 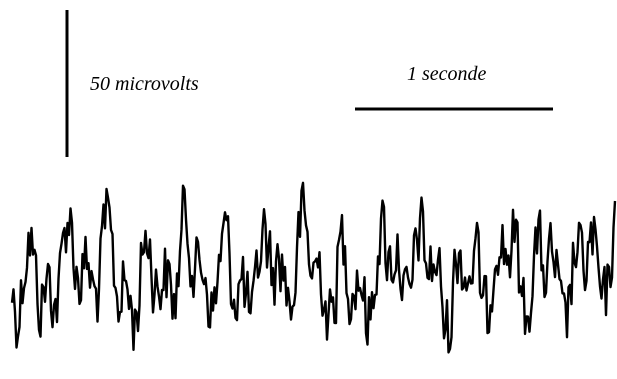 What do you see at coordinates (144, 84) in the screenshot?
I see `amplitude-label: 50 microvolts` at bounding box center [144, 84].